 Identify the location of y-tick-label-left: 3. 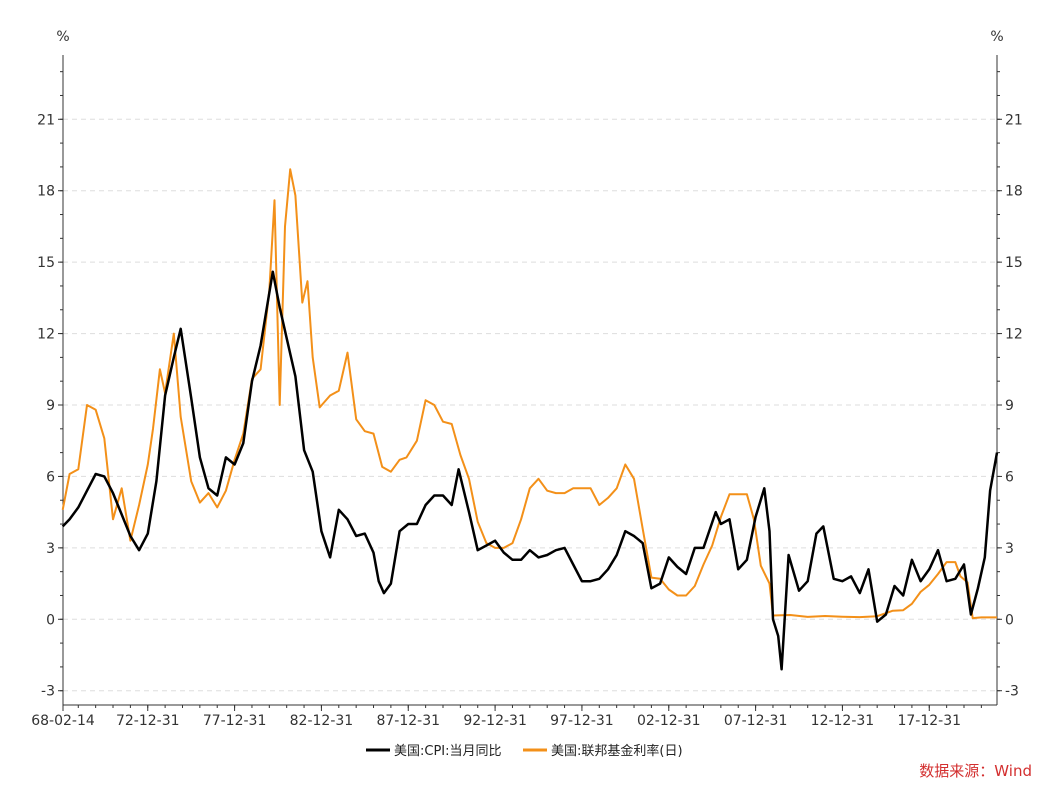
(50, 549).